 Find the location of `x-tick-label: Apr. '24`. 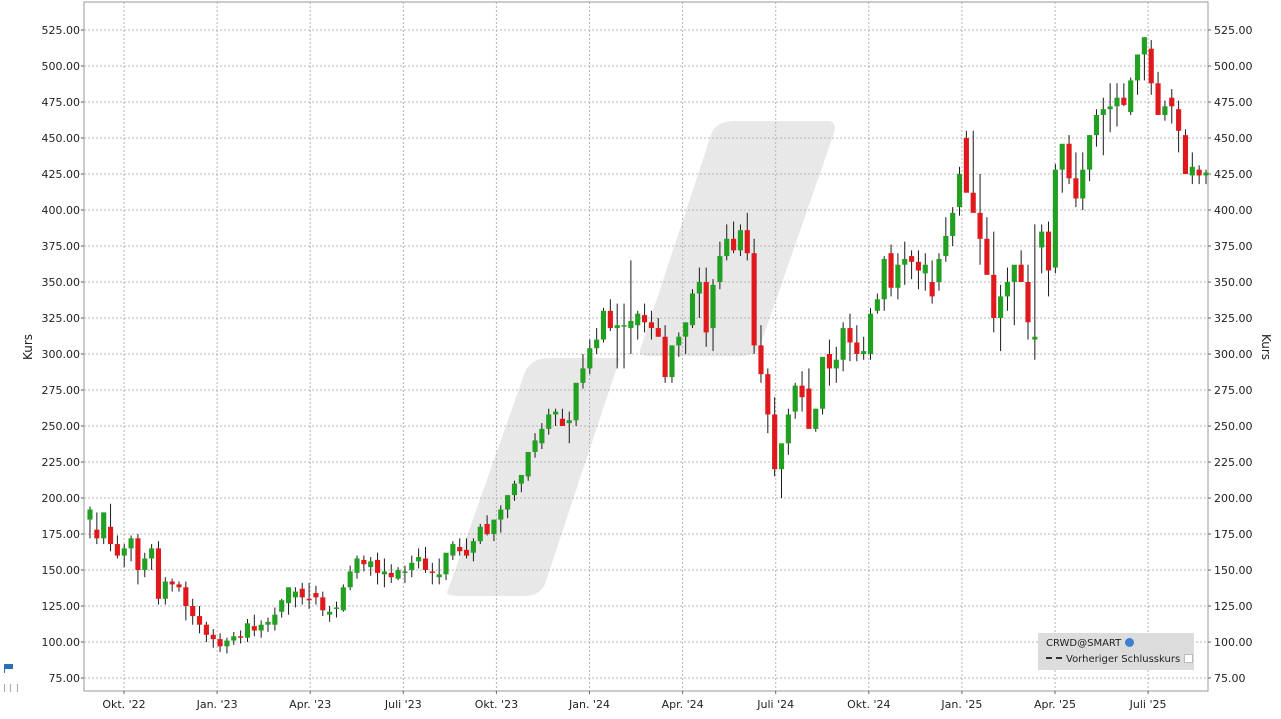

x-tick-label: Apr. '24 is located at coordinates (683, 704).